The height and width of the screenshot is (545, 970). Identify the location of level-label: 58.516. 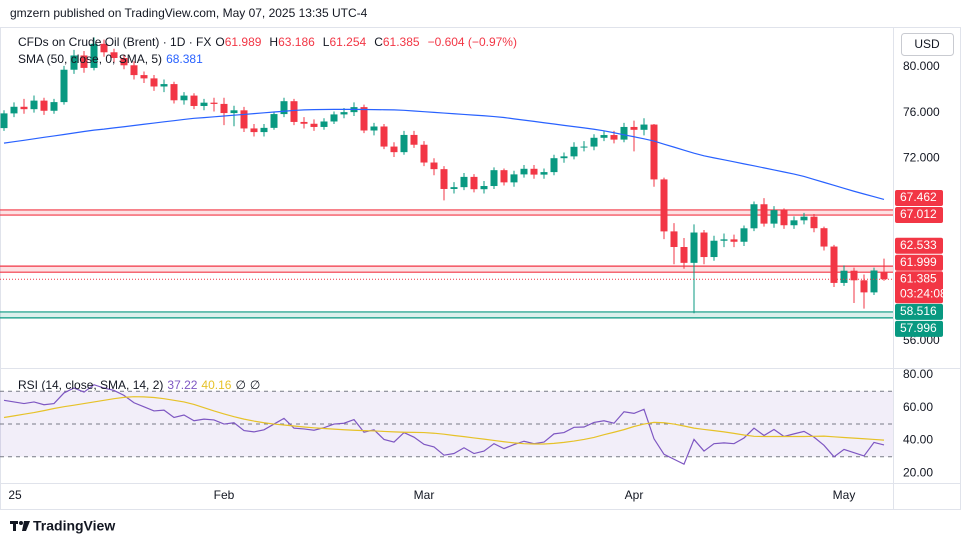
(918, 311).